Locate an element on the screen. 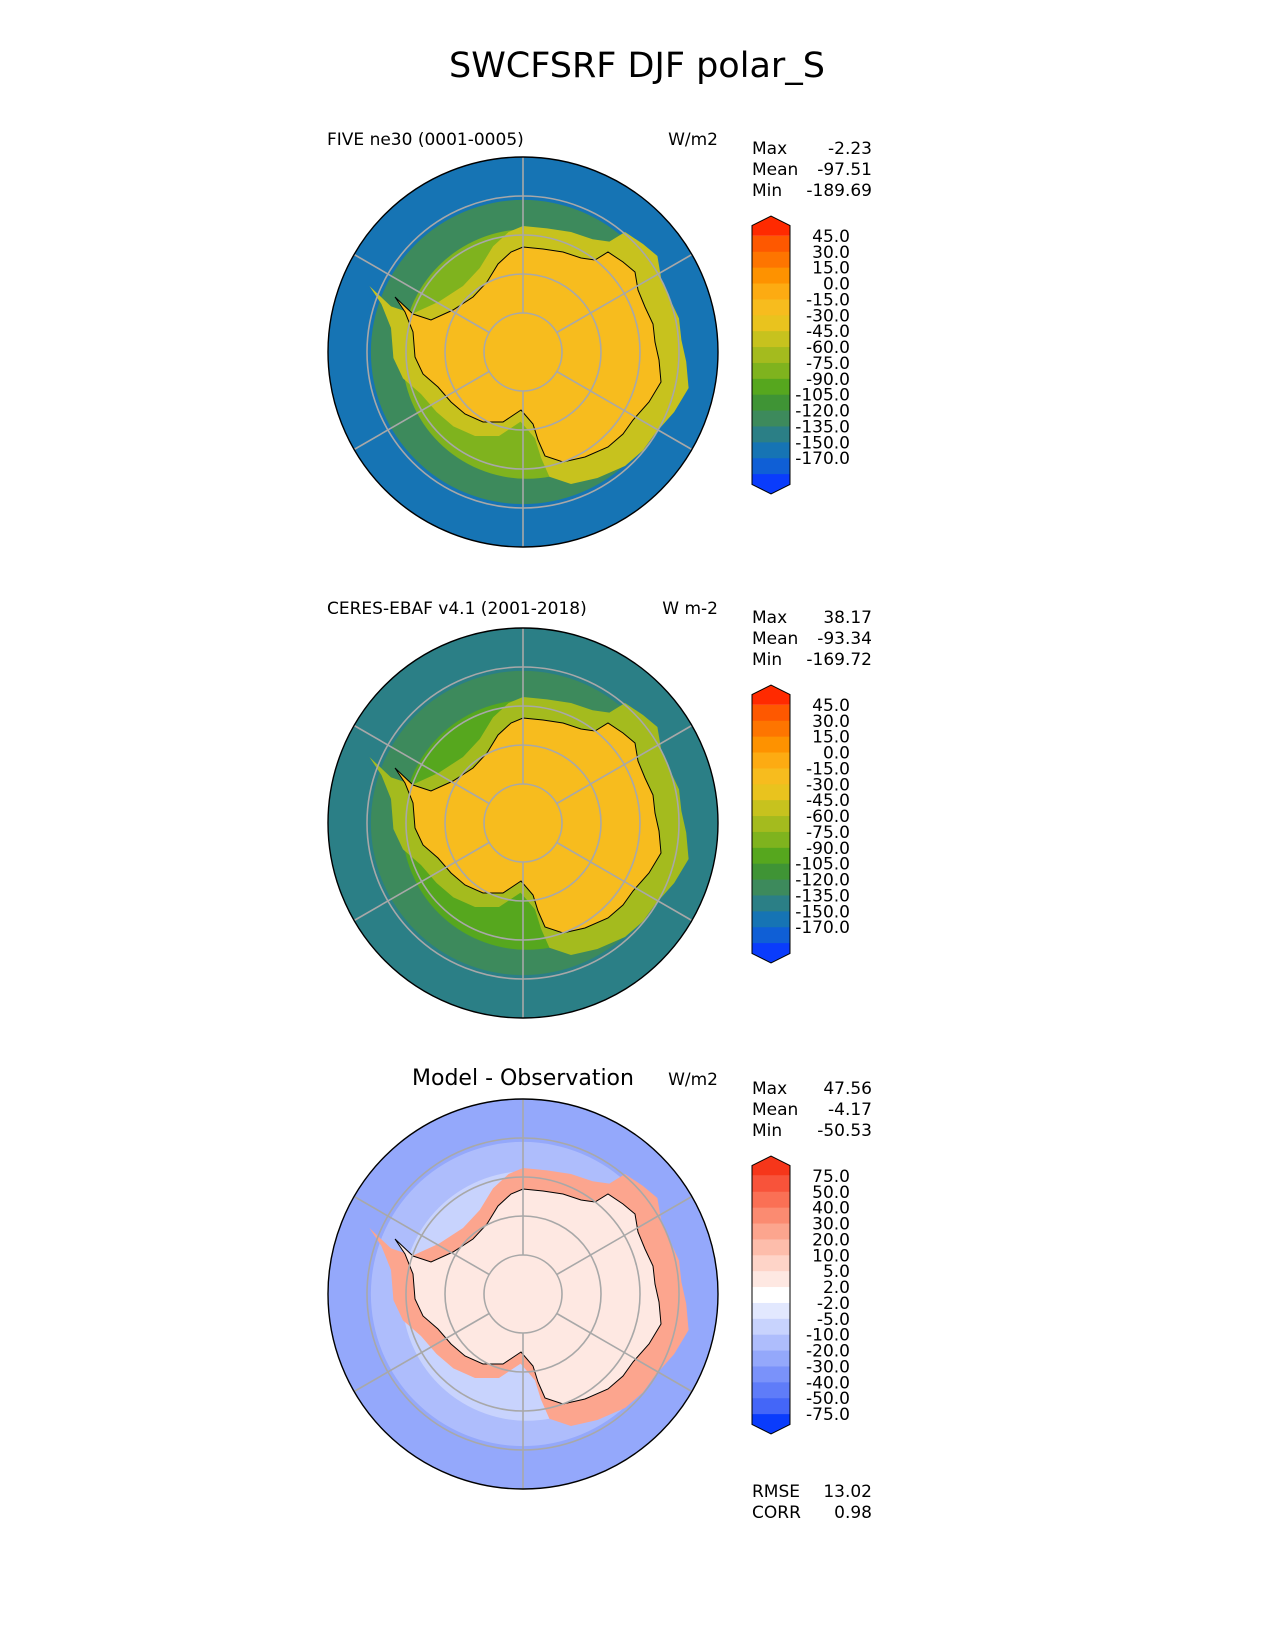 The image size is (1275, 1650). colorbar-tick-label: -15.0 is located at coordinates (828, 769).